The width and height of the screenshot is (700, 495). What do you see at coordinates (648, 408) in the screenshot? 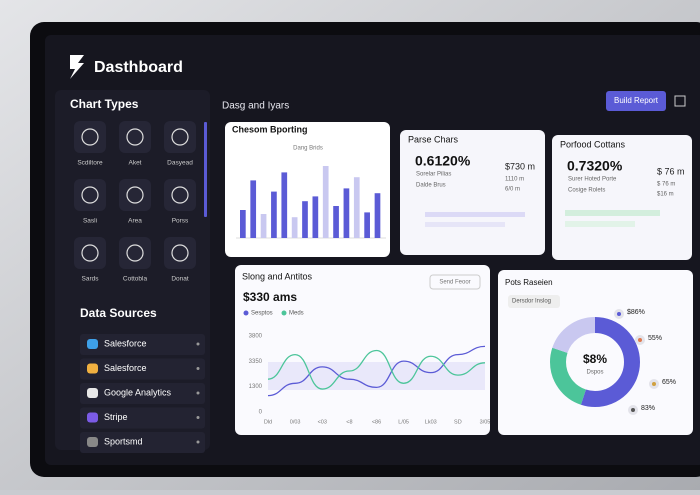
I see `donut-label: 83%` at bounding box center [648, 408].